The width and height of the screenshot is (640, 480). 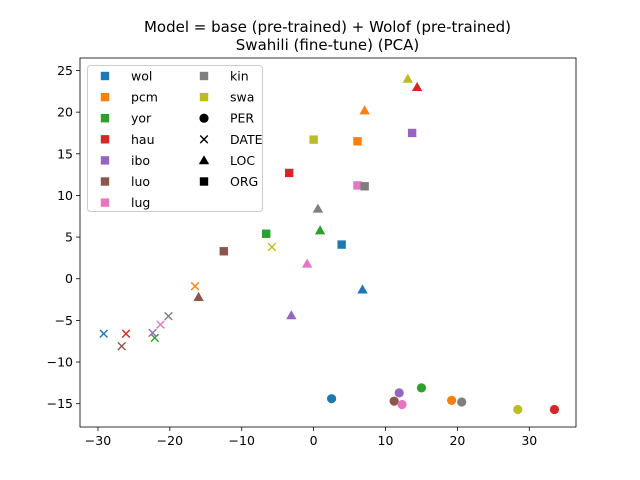 What do you see at coordinates (554, 409) in the screenshot?
I see `point-hau-per` at bounding box center [554, 409].